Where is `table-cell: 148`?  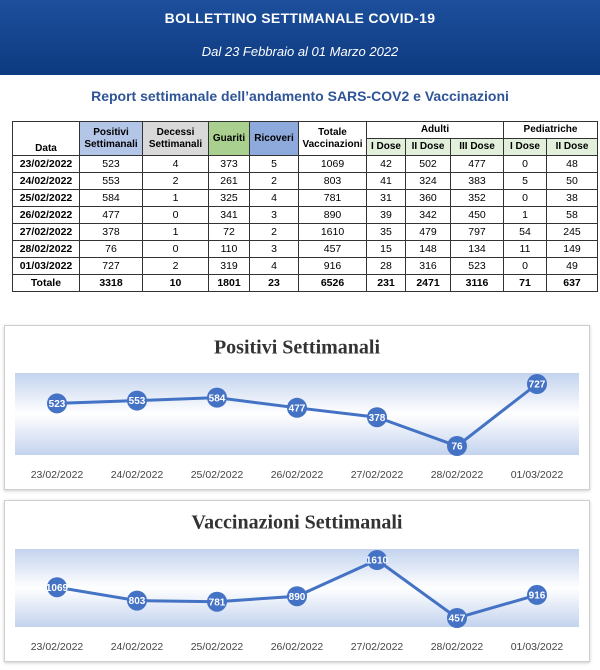 table-cell: 148 is located at coordinates (428, 249).